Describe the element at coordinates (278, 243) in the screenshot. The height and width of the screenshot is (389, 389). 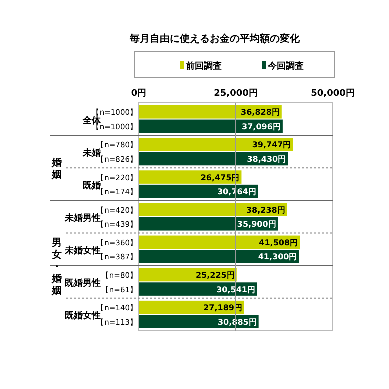
I see `data-label: 41,508円` at that location.